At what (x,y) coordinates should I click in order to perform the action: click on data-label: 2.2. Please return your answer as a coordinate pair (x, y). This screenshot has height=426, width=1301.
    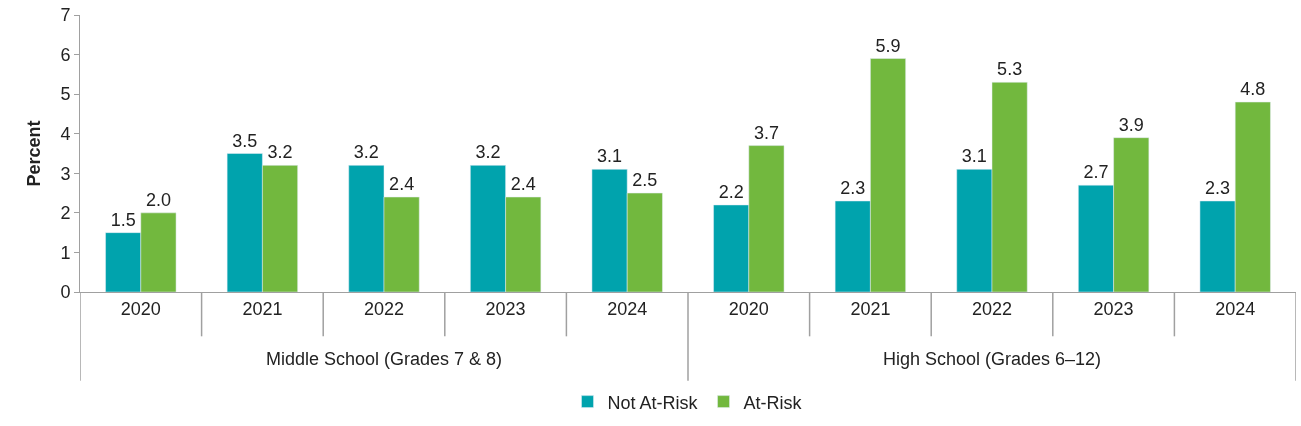
    Looking at the image, I should click on (731, 191).